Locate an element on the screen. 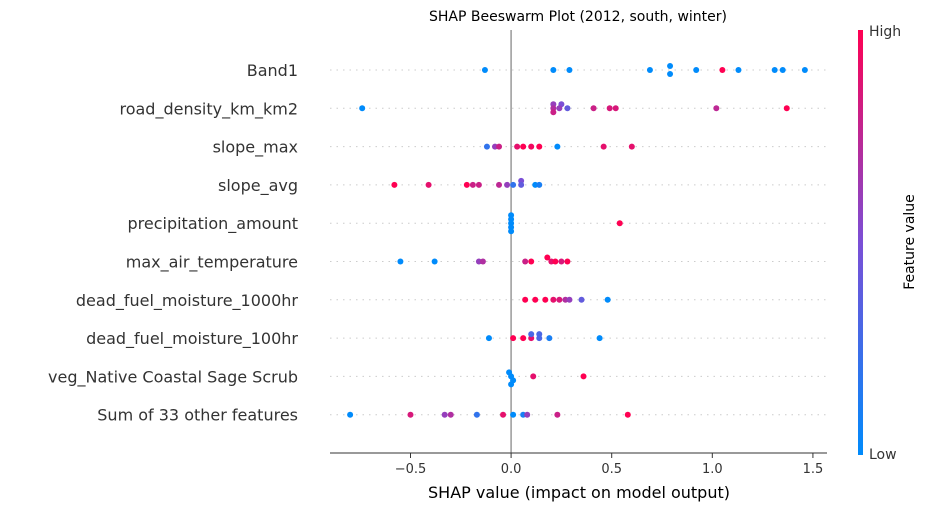  feature-label: slope_max is located at coordinates (255, 148).